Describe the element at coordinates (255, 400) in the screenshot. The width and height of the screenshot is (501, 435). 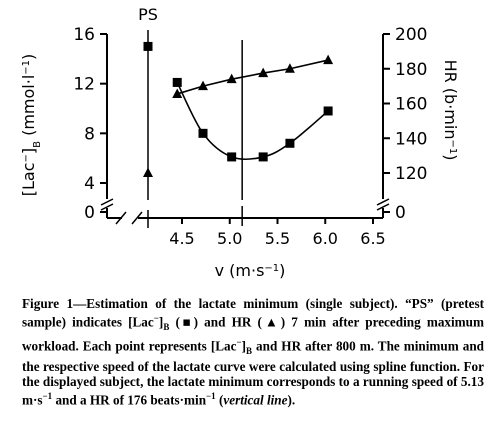
I see `caption-text: vertical line` at that location.